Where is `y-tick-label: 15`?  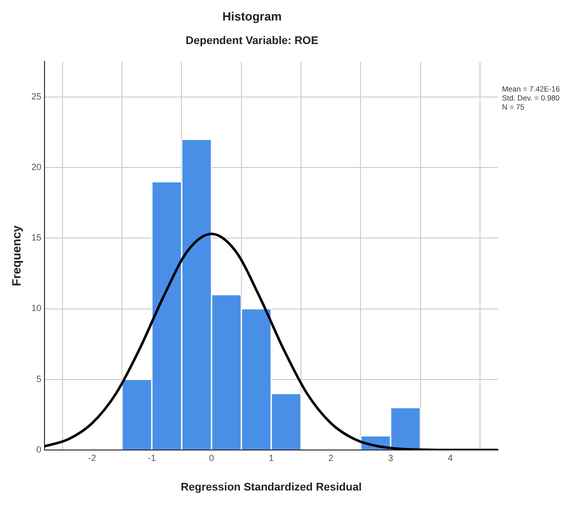 y-tick-label: 15 is located at coordinates (36, 237).